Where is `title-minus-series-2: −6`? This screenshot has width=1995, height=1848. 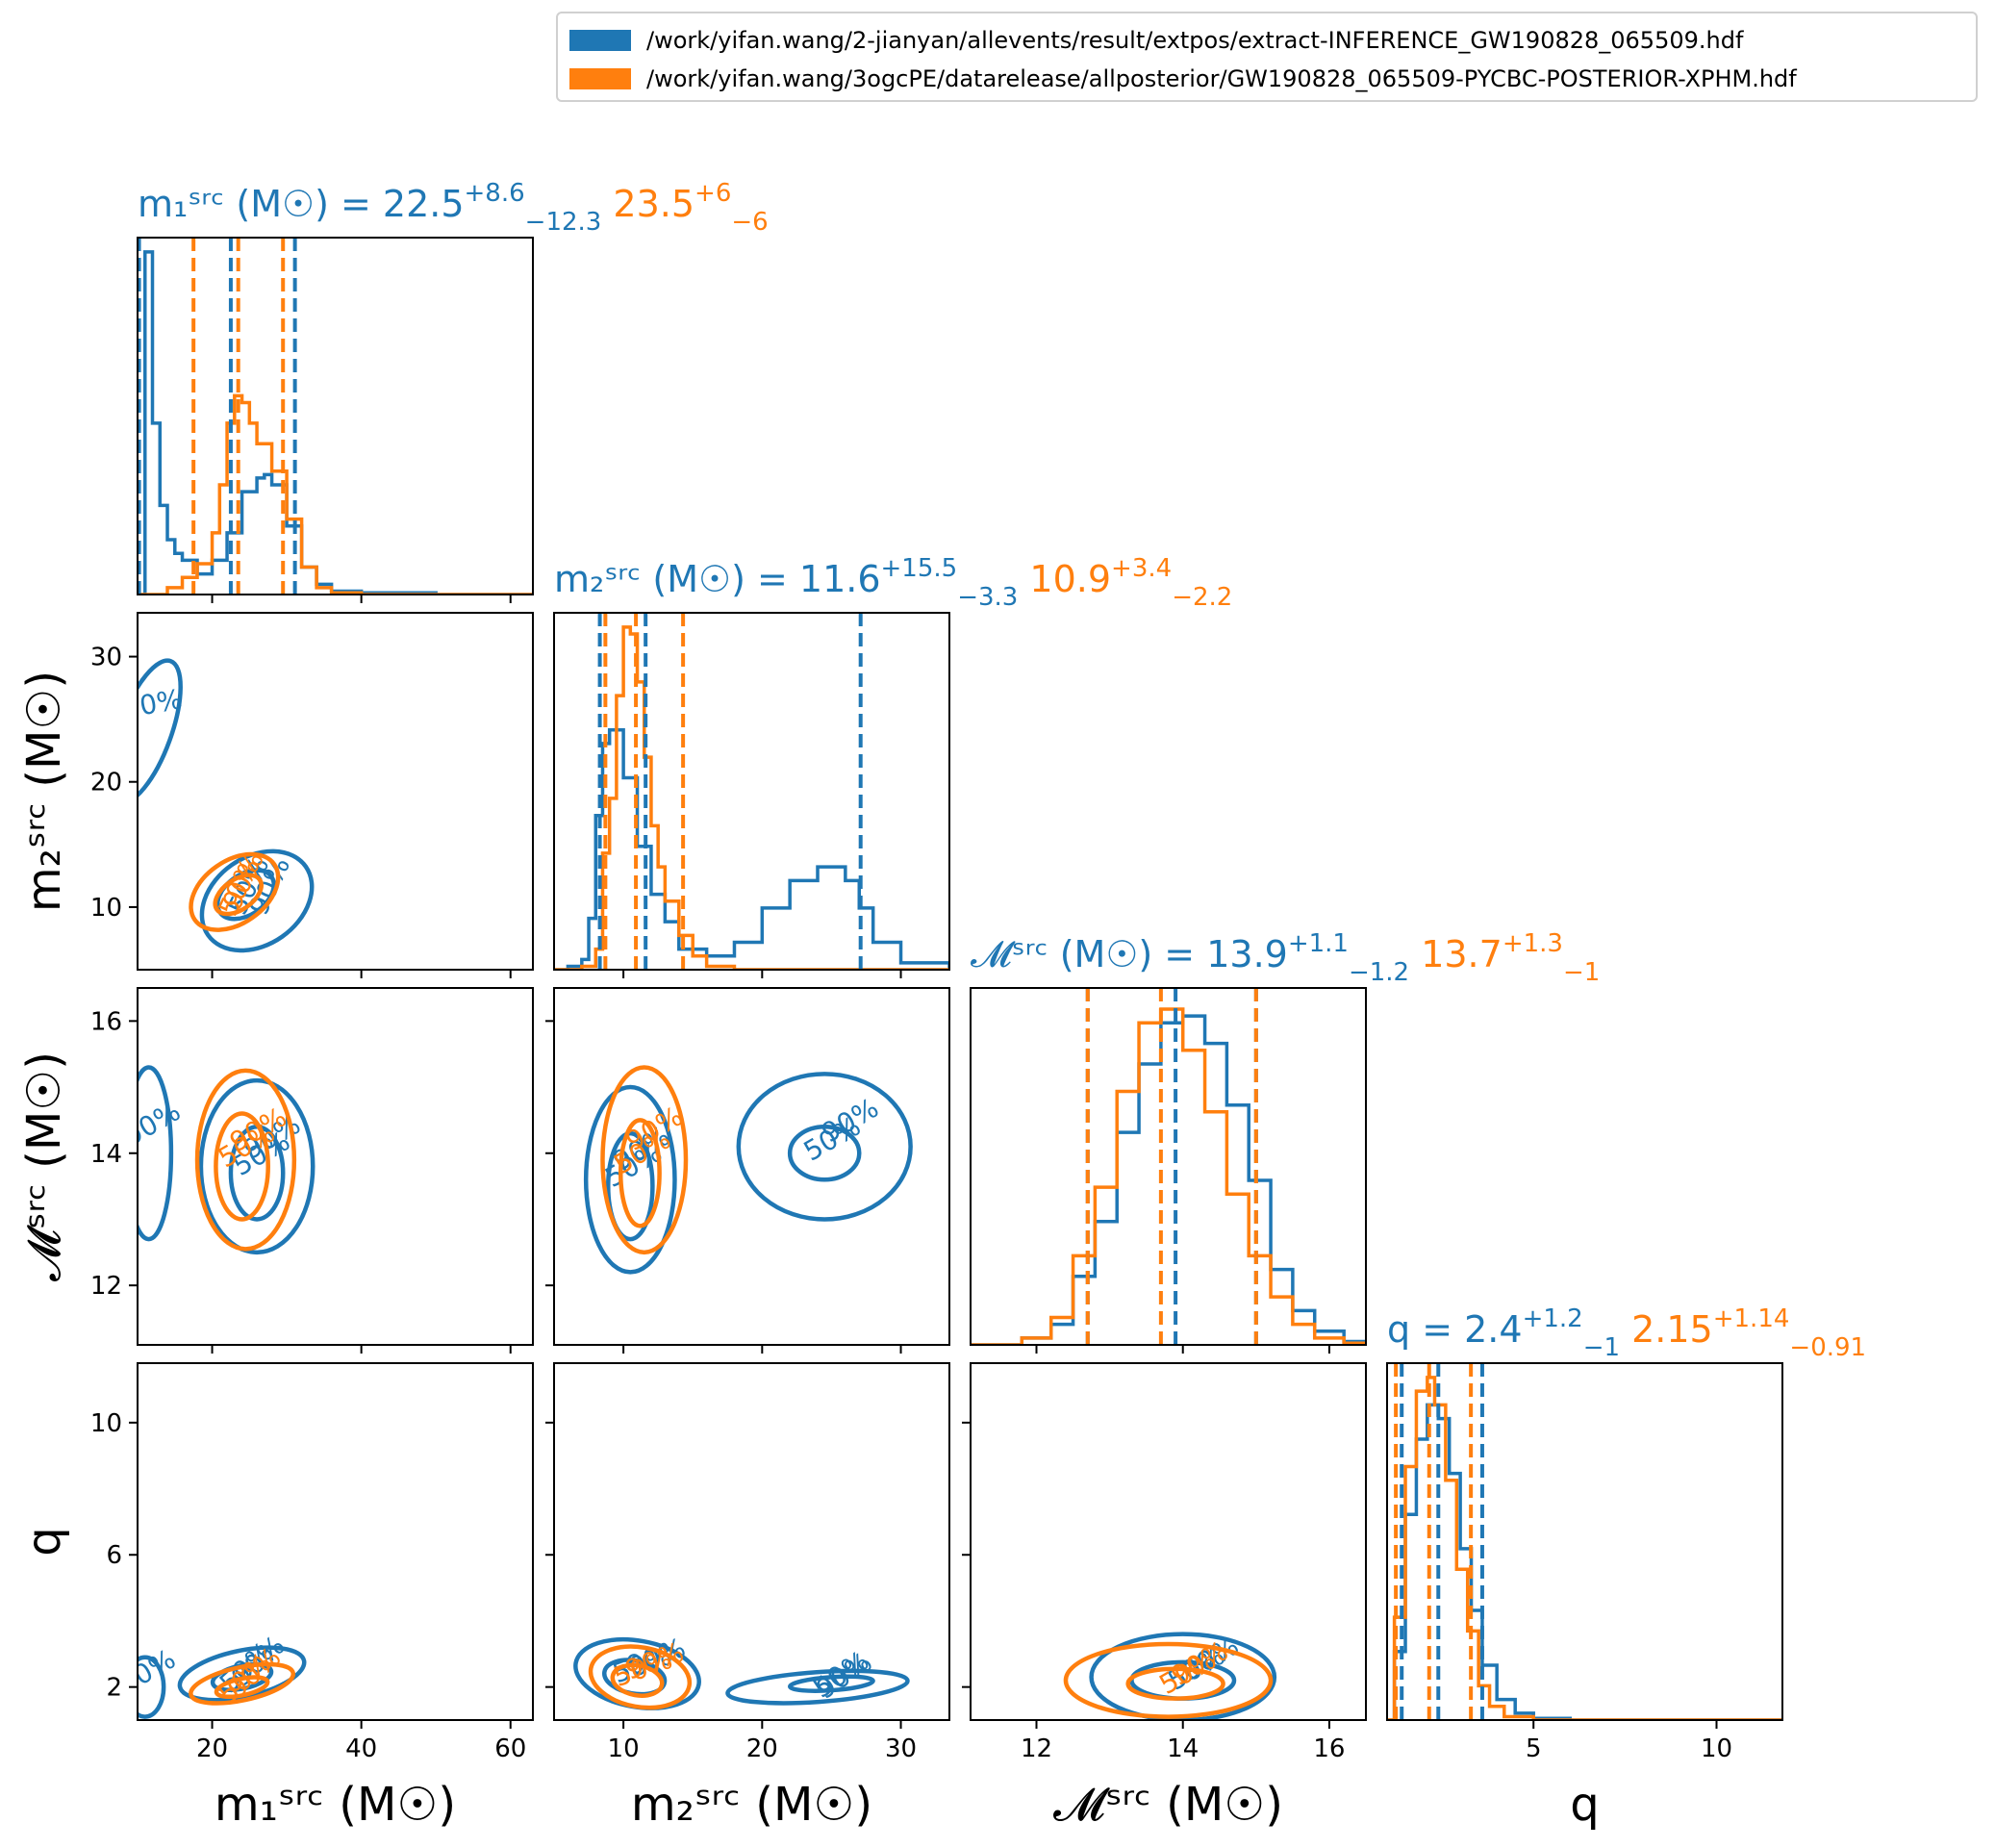
title-minus-series-2: −6 is located at coordinates (749, 222).